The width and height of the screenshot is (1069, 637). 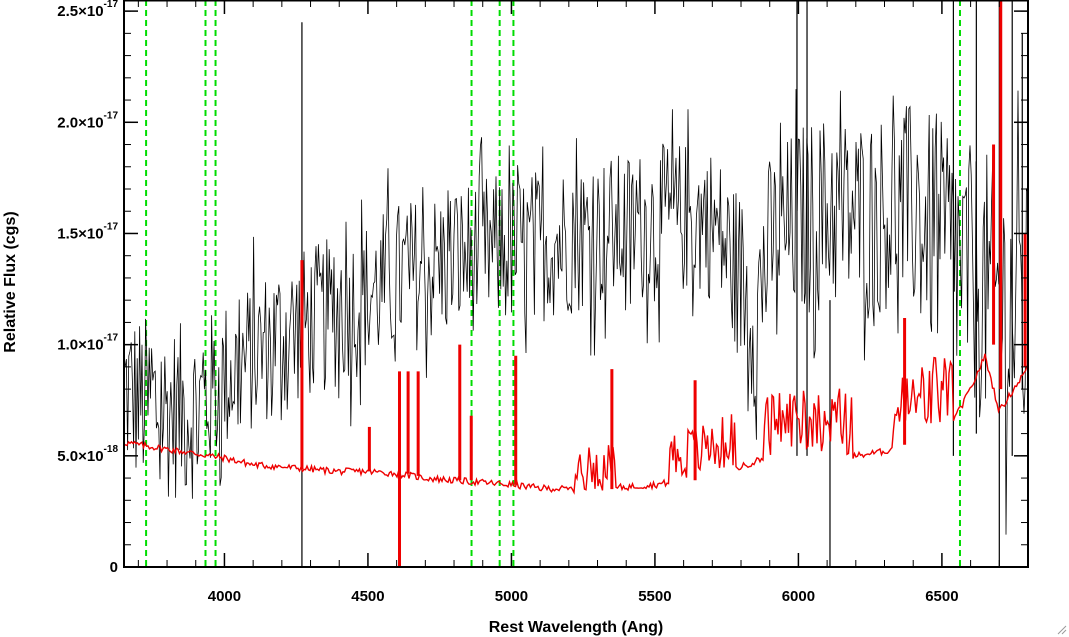 I want to click on y-tick-label: 2.0×10⁻¹⁷, so click(x=87, y=120).